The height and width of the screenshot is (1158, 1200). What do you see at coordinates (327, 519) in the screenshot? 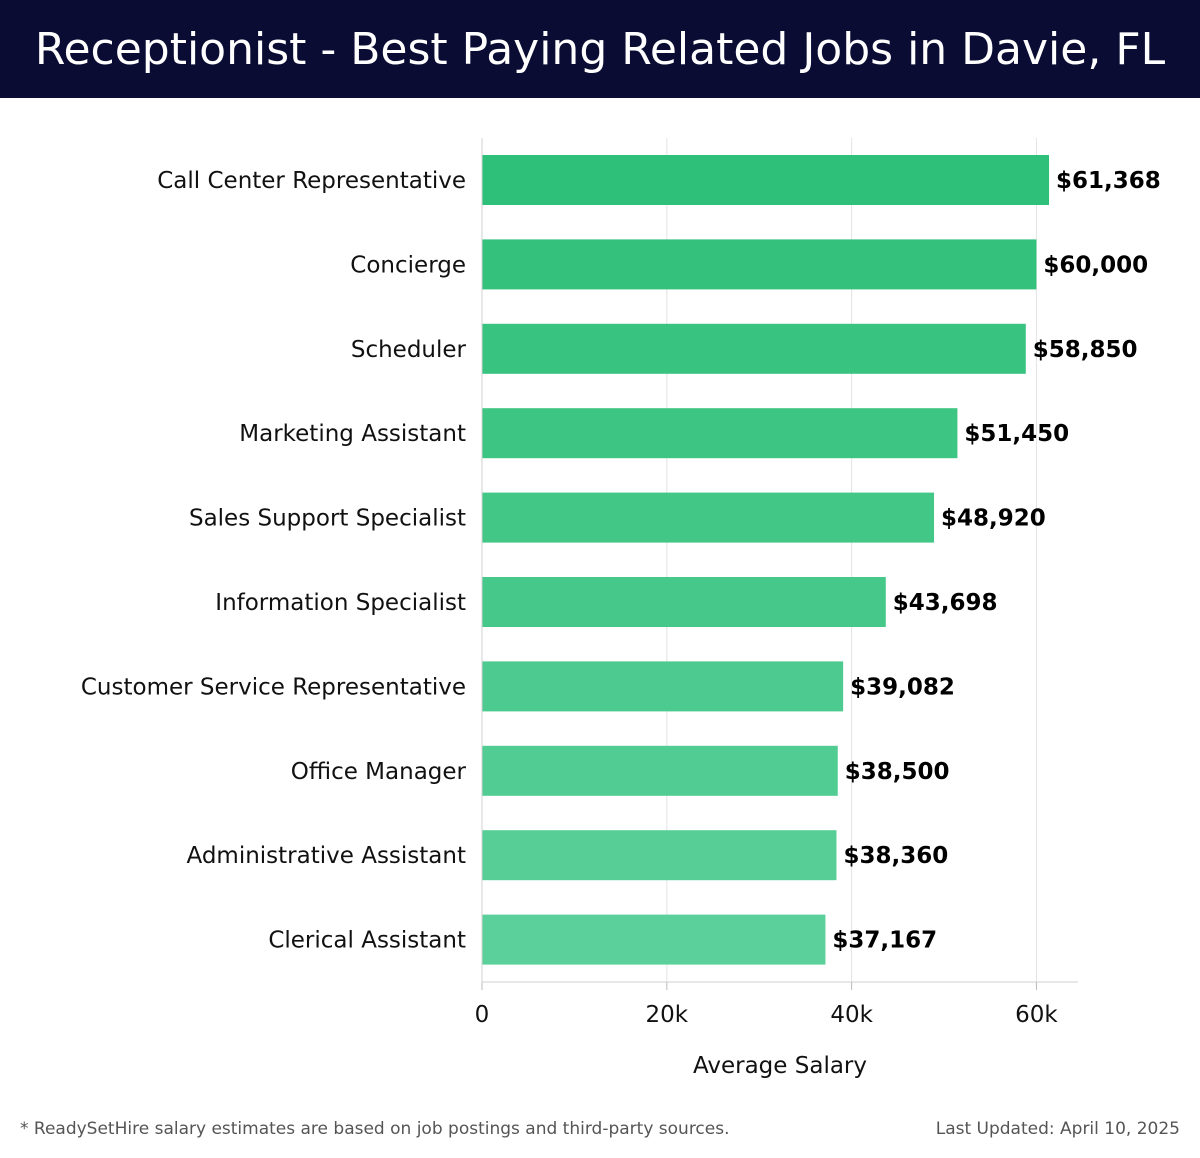
I see `category-label: Sales Support Specialist` at bounding box center [327, 519].